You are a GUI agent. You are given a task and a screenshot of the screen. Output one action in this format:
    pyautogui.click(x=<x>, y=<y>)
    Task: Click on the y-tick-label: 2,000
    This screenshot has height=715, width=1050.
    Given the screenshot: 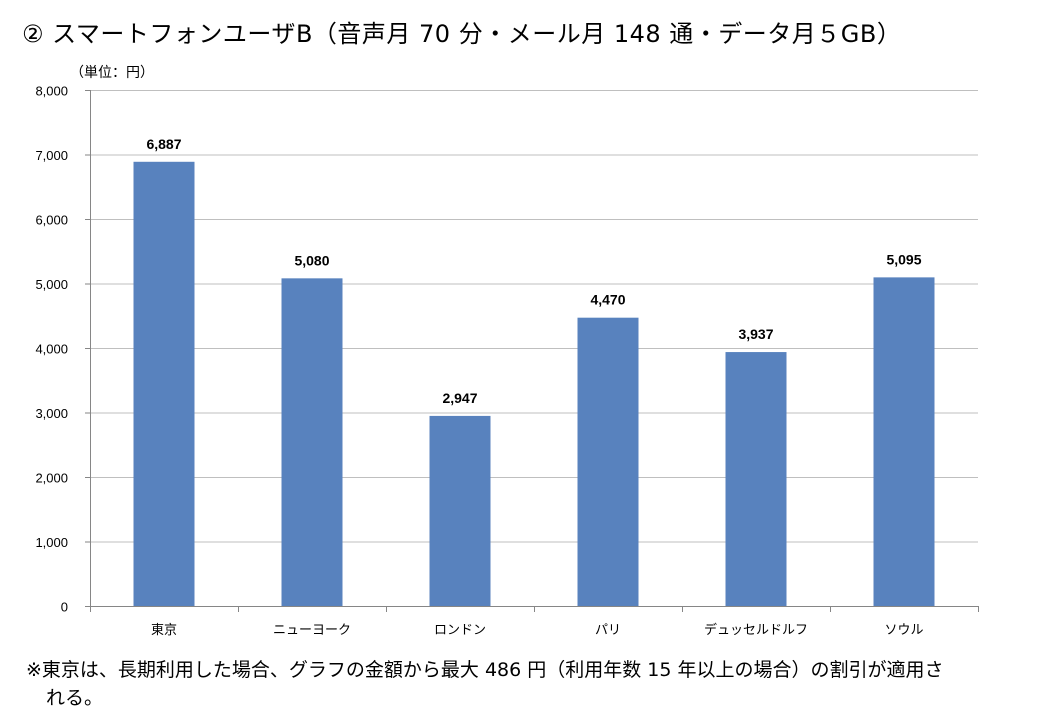 What is the action you would take?
    pyautogui.click(x=51, y=478)
    